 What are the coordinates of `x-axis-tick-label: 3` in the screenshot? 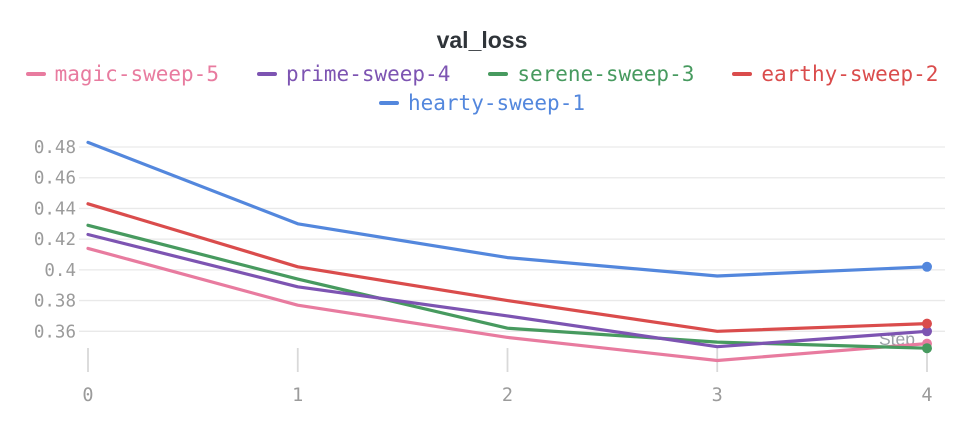 It's located at (717, 395).